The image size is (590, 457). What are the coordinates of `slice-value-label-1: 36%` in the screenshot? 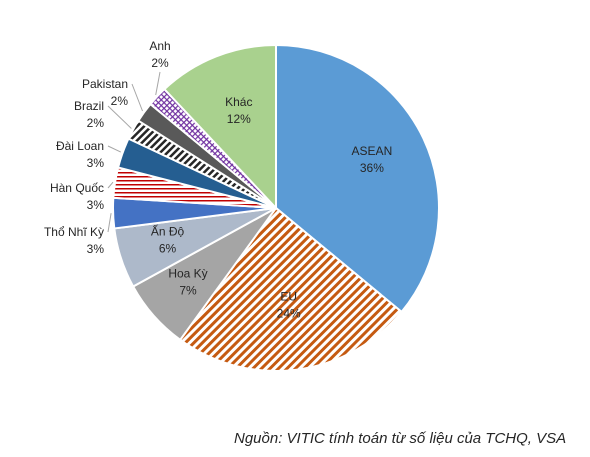 It's located at (372, 168).